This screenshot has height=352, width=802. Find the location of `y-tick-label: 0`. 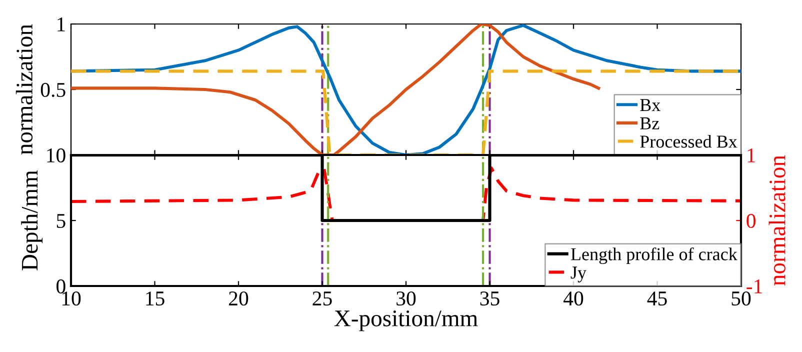

y-tick-label: 0 is located at coordinates (61, 286).